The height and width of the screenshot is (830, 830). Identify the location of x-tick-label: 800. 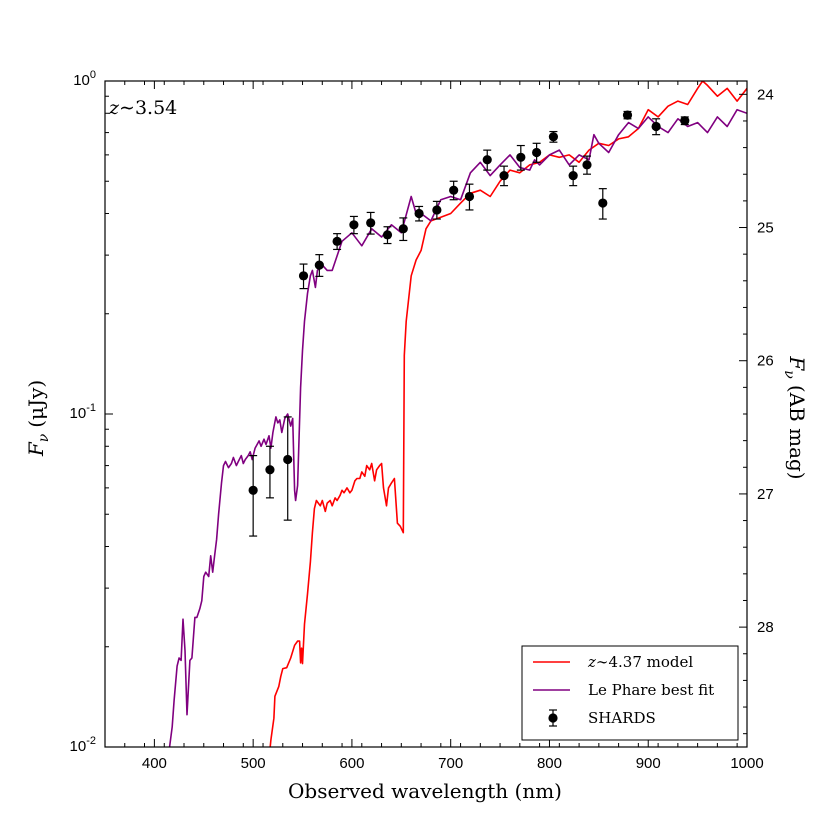
(549, 763).